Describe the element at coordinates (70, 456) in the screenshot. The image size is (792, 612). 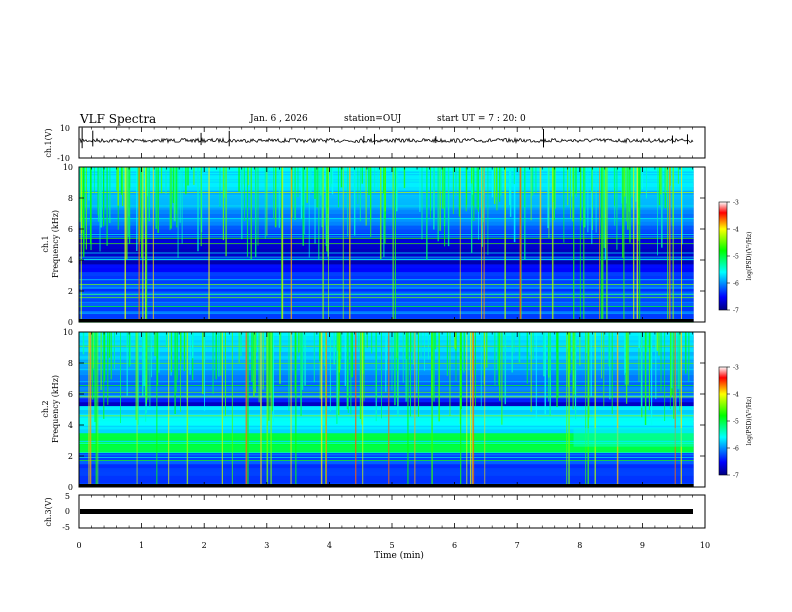
I see `y-tick-label: 2` at that location.